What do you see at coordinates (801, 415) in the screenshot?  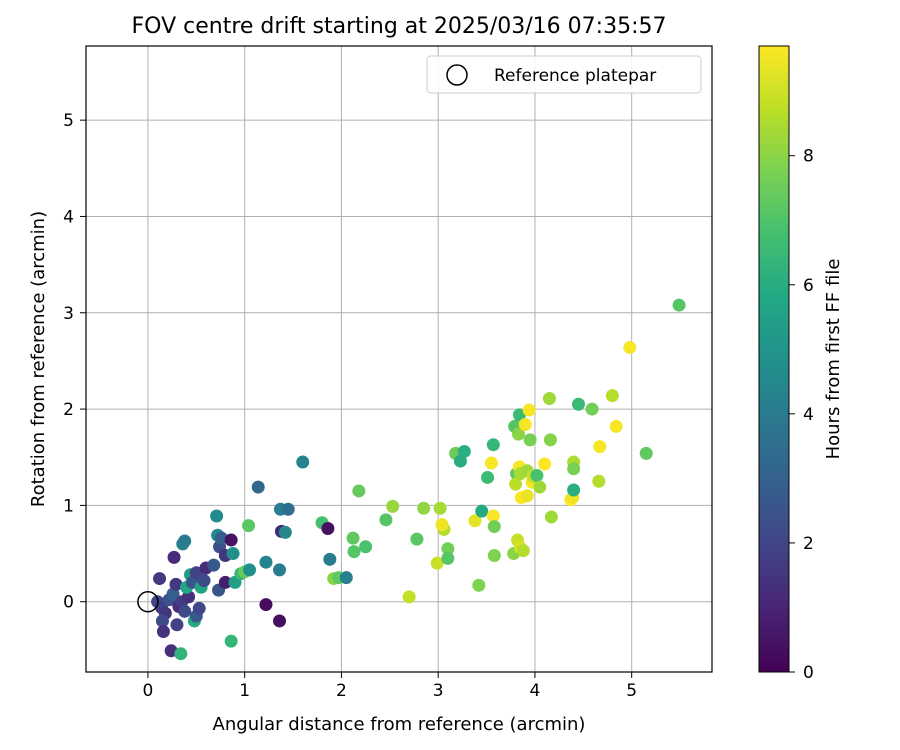 I see `colorbar-ticks: 0 2 4 6 8` at bounding box center [801, 415].